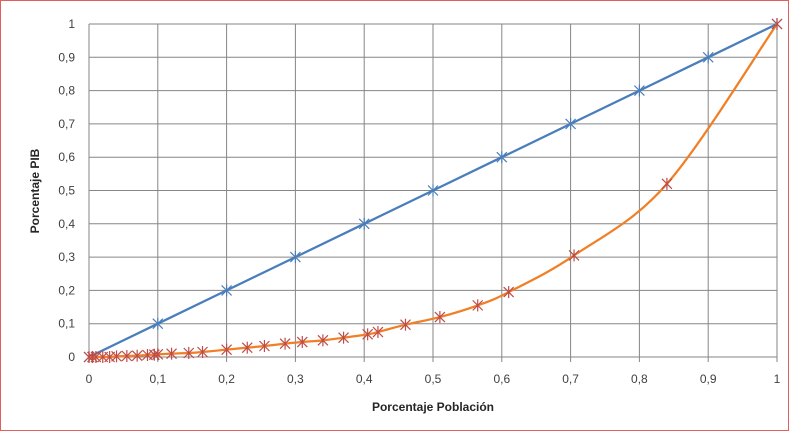 The image size is (789, 432). I want to click on y-tick-label: 0,4, so click(66, 224).